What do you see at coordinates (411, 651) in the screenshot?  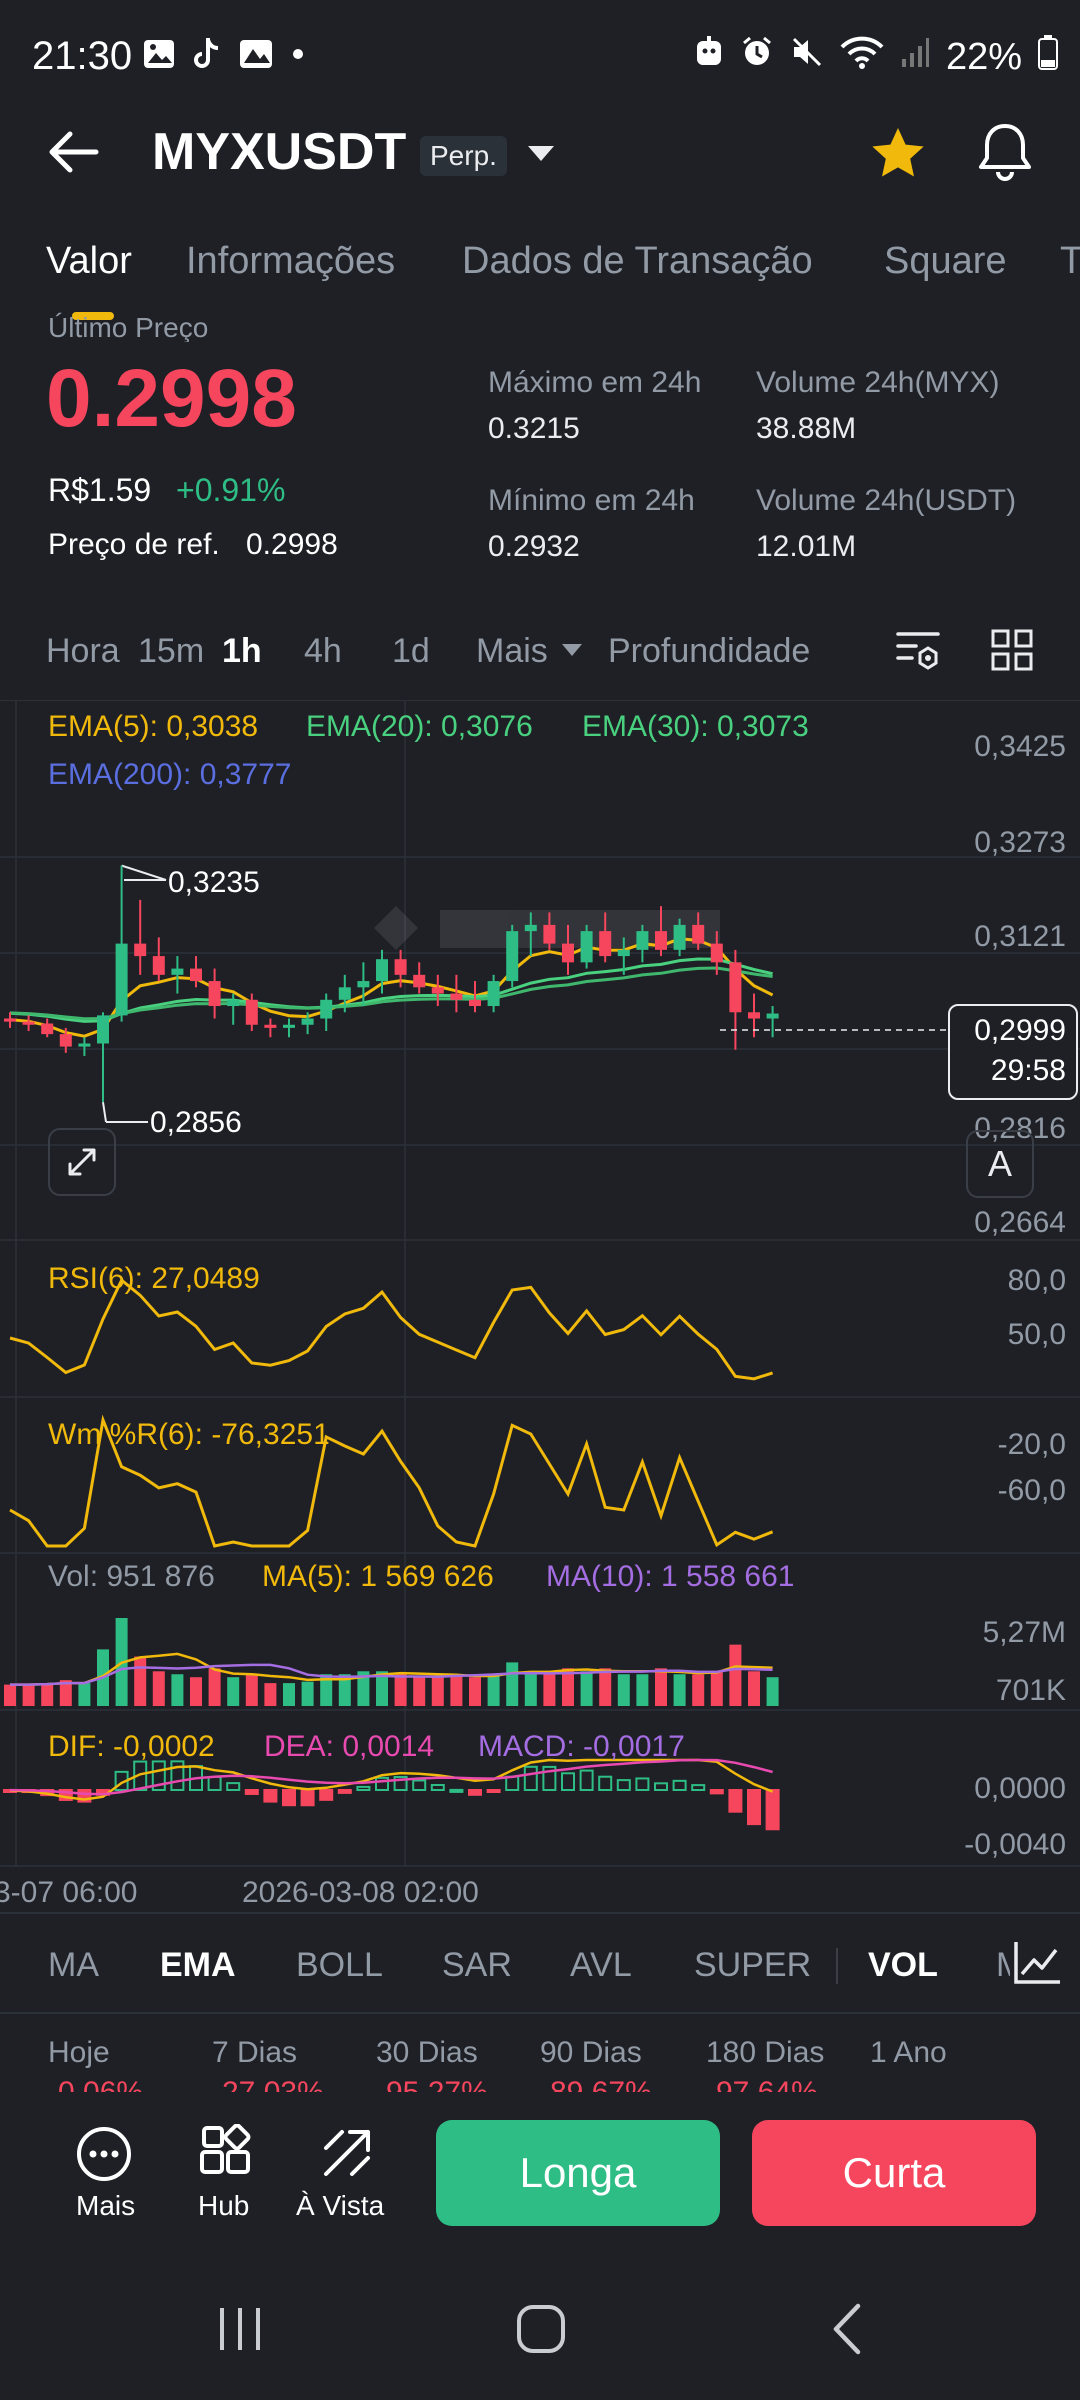 I see `interval-1d: 1d` at bounding box center [411, 651].